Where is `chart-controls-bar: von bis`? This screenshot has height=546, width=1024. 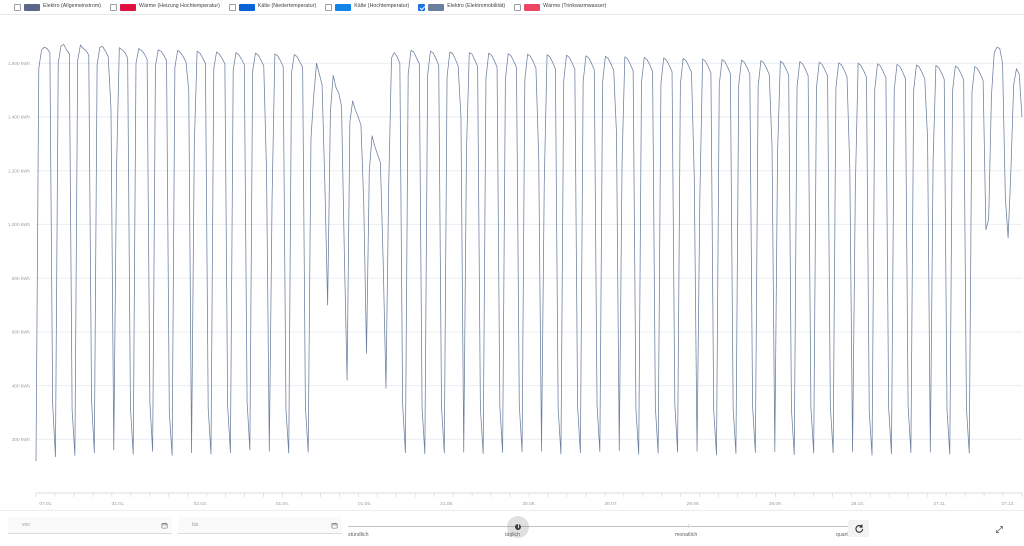 chart-controls-bar: von bis is located at coordinates (512, 528).